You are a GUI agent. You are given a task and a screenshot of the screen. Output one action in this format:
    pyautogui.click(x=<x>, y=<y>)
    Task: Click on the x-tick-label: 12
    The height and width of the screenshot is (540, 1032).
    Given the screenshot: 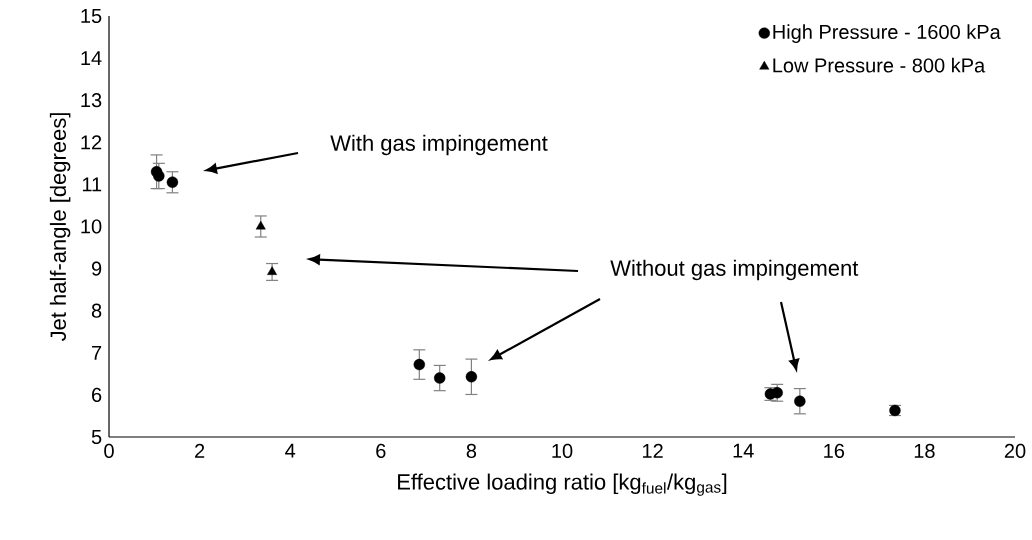 What is the action you would take?
    pyautogui.click(x=653, y=450)
    